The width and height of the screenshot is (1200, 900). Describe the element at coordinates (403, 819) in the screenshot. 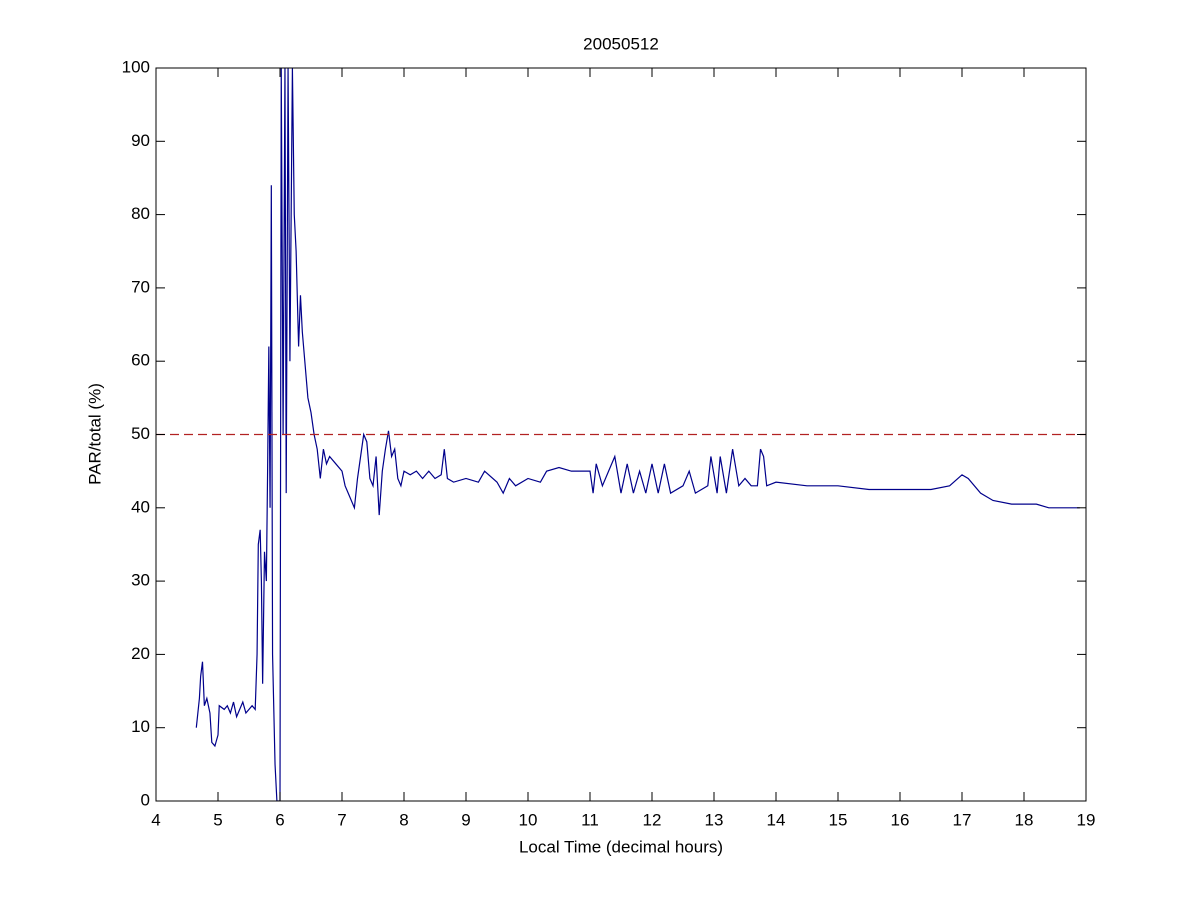

I see `x-tick-label: 8` at that location.